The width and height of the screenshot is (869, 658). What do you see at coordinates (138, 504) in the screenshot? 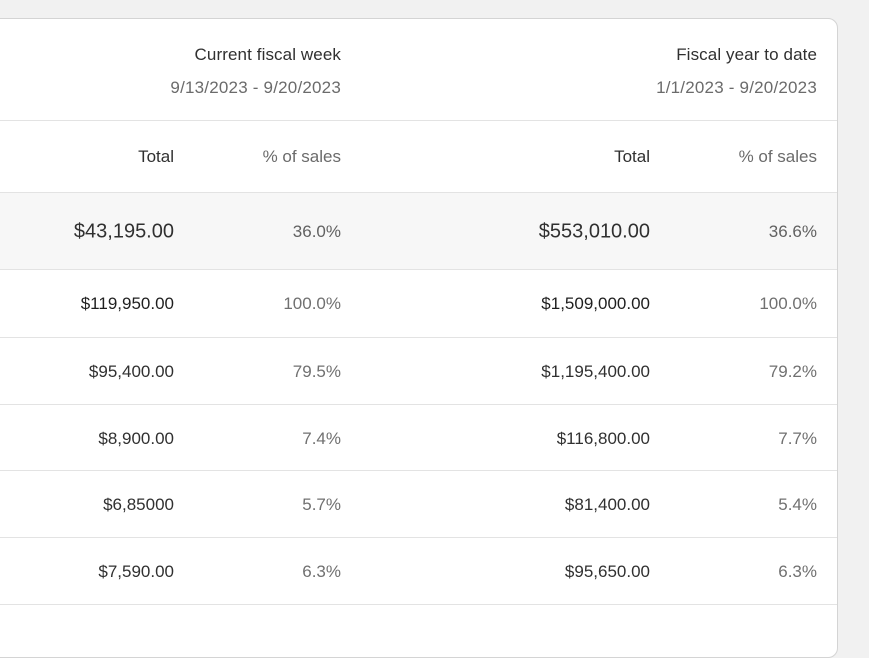
I see `week-total-value: $6,85000` at bounding box center [138, 504].